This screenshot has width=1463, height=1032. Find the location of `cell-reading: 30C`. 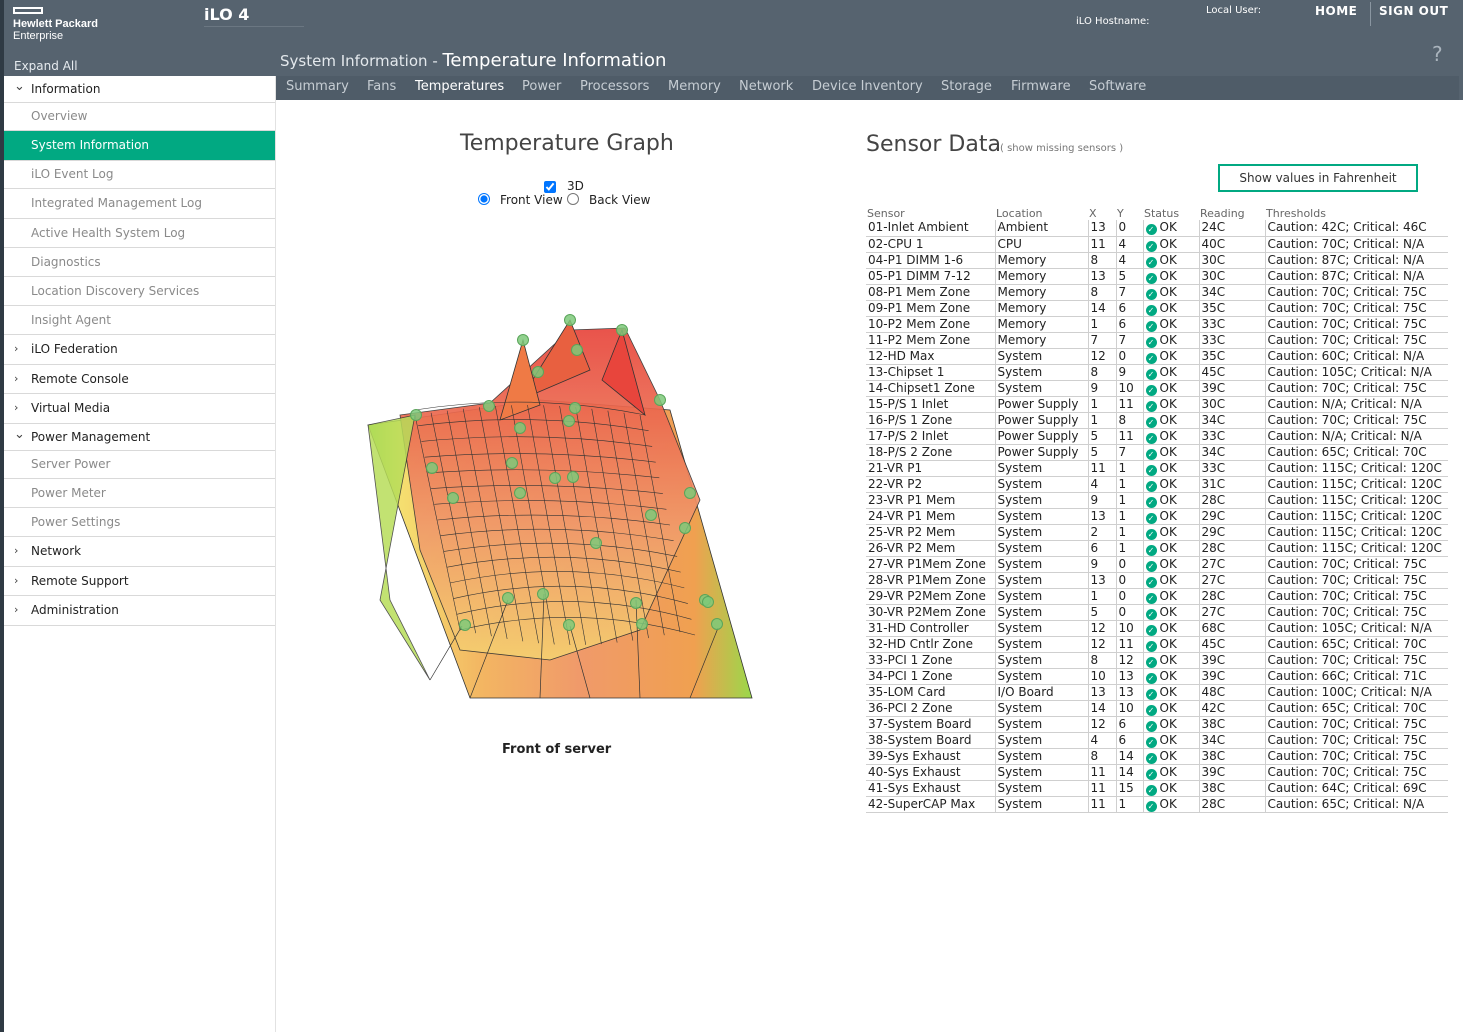

cell-reading: 30C is located at coordinates (1231, 404).